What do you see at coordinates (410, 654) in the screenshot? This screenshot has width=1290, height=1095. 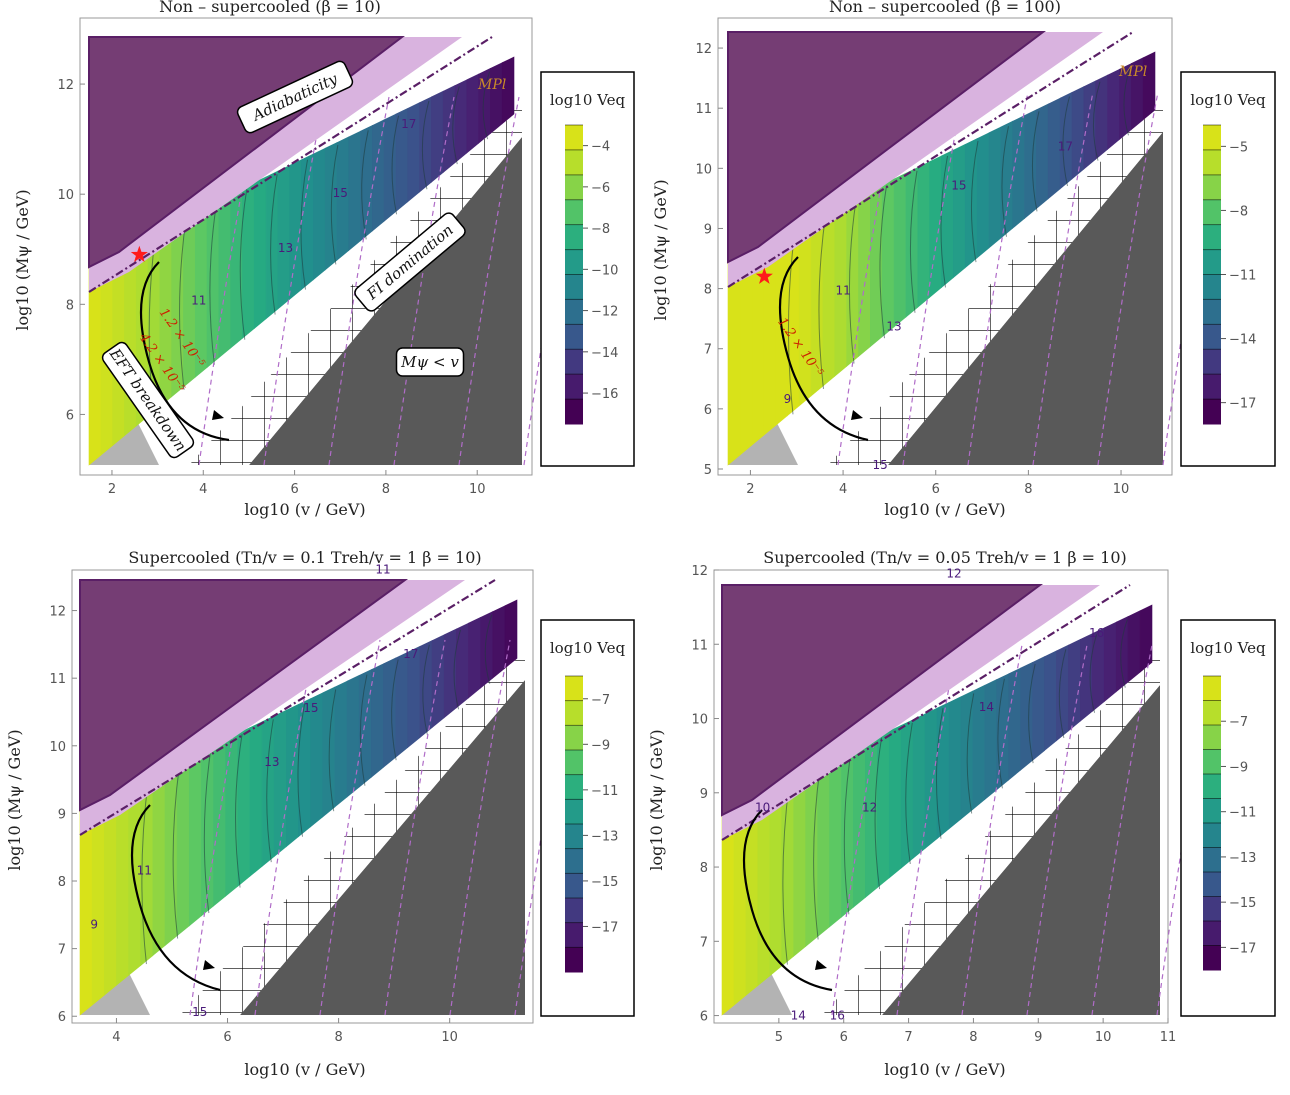 I see `contour-label: 17` at bounding box center [410, 654].